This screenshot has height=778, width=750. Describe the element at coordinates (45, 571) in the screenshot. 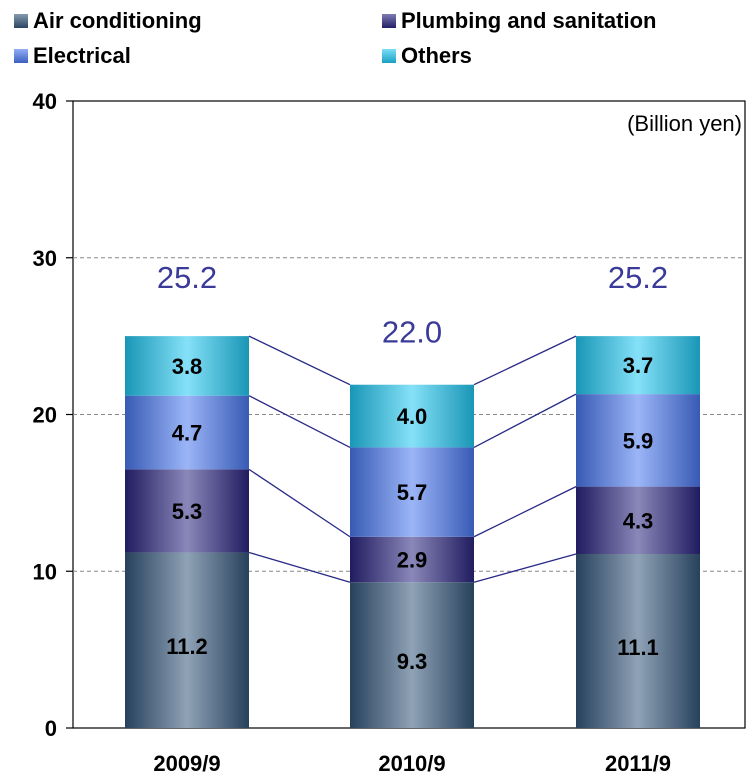

I see `y-tick-label: 10` at that location.